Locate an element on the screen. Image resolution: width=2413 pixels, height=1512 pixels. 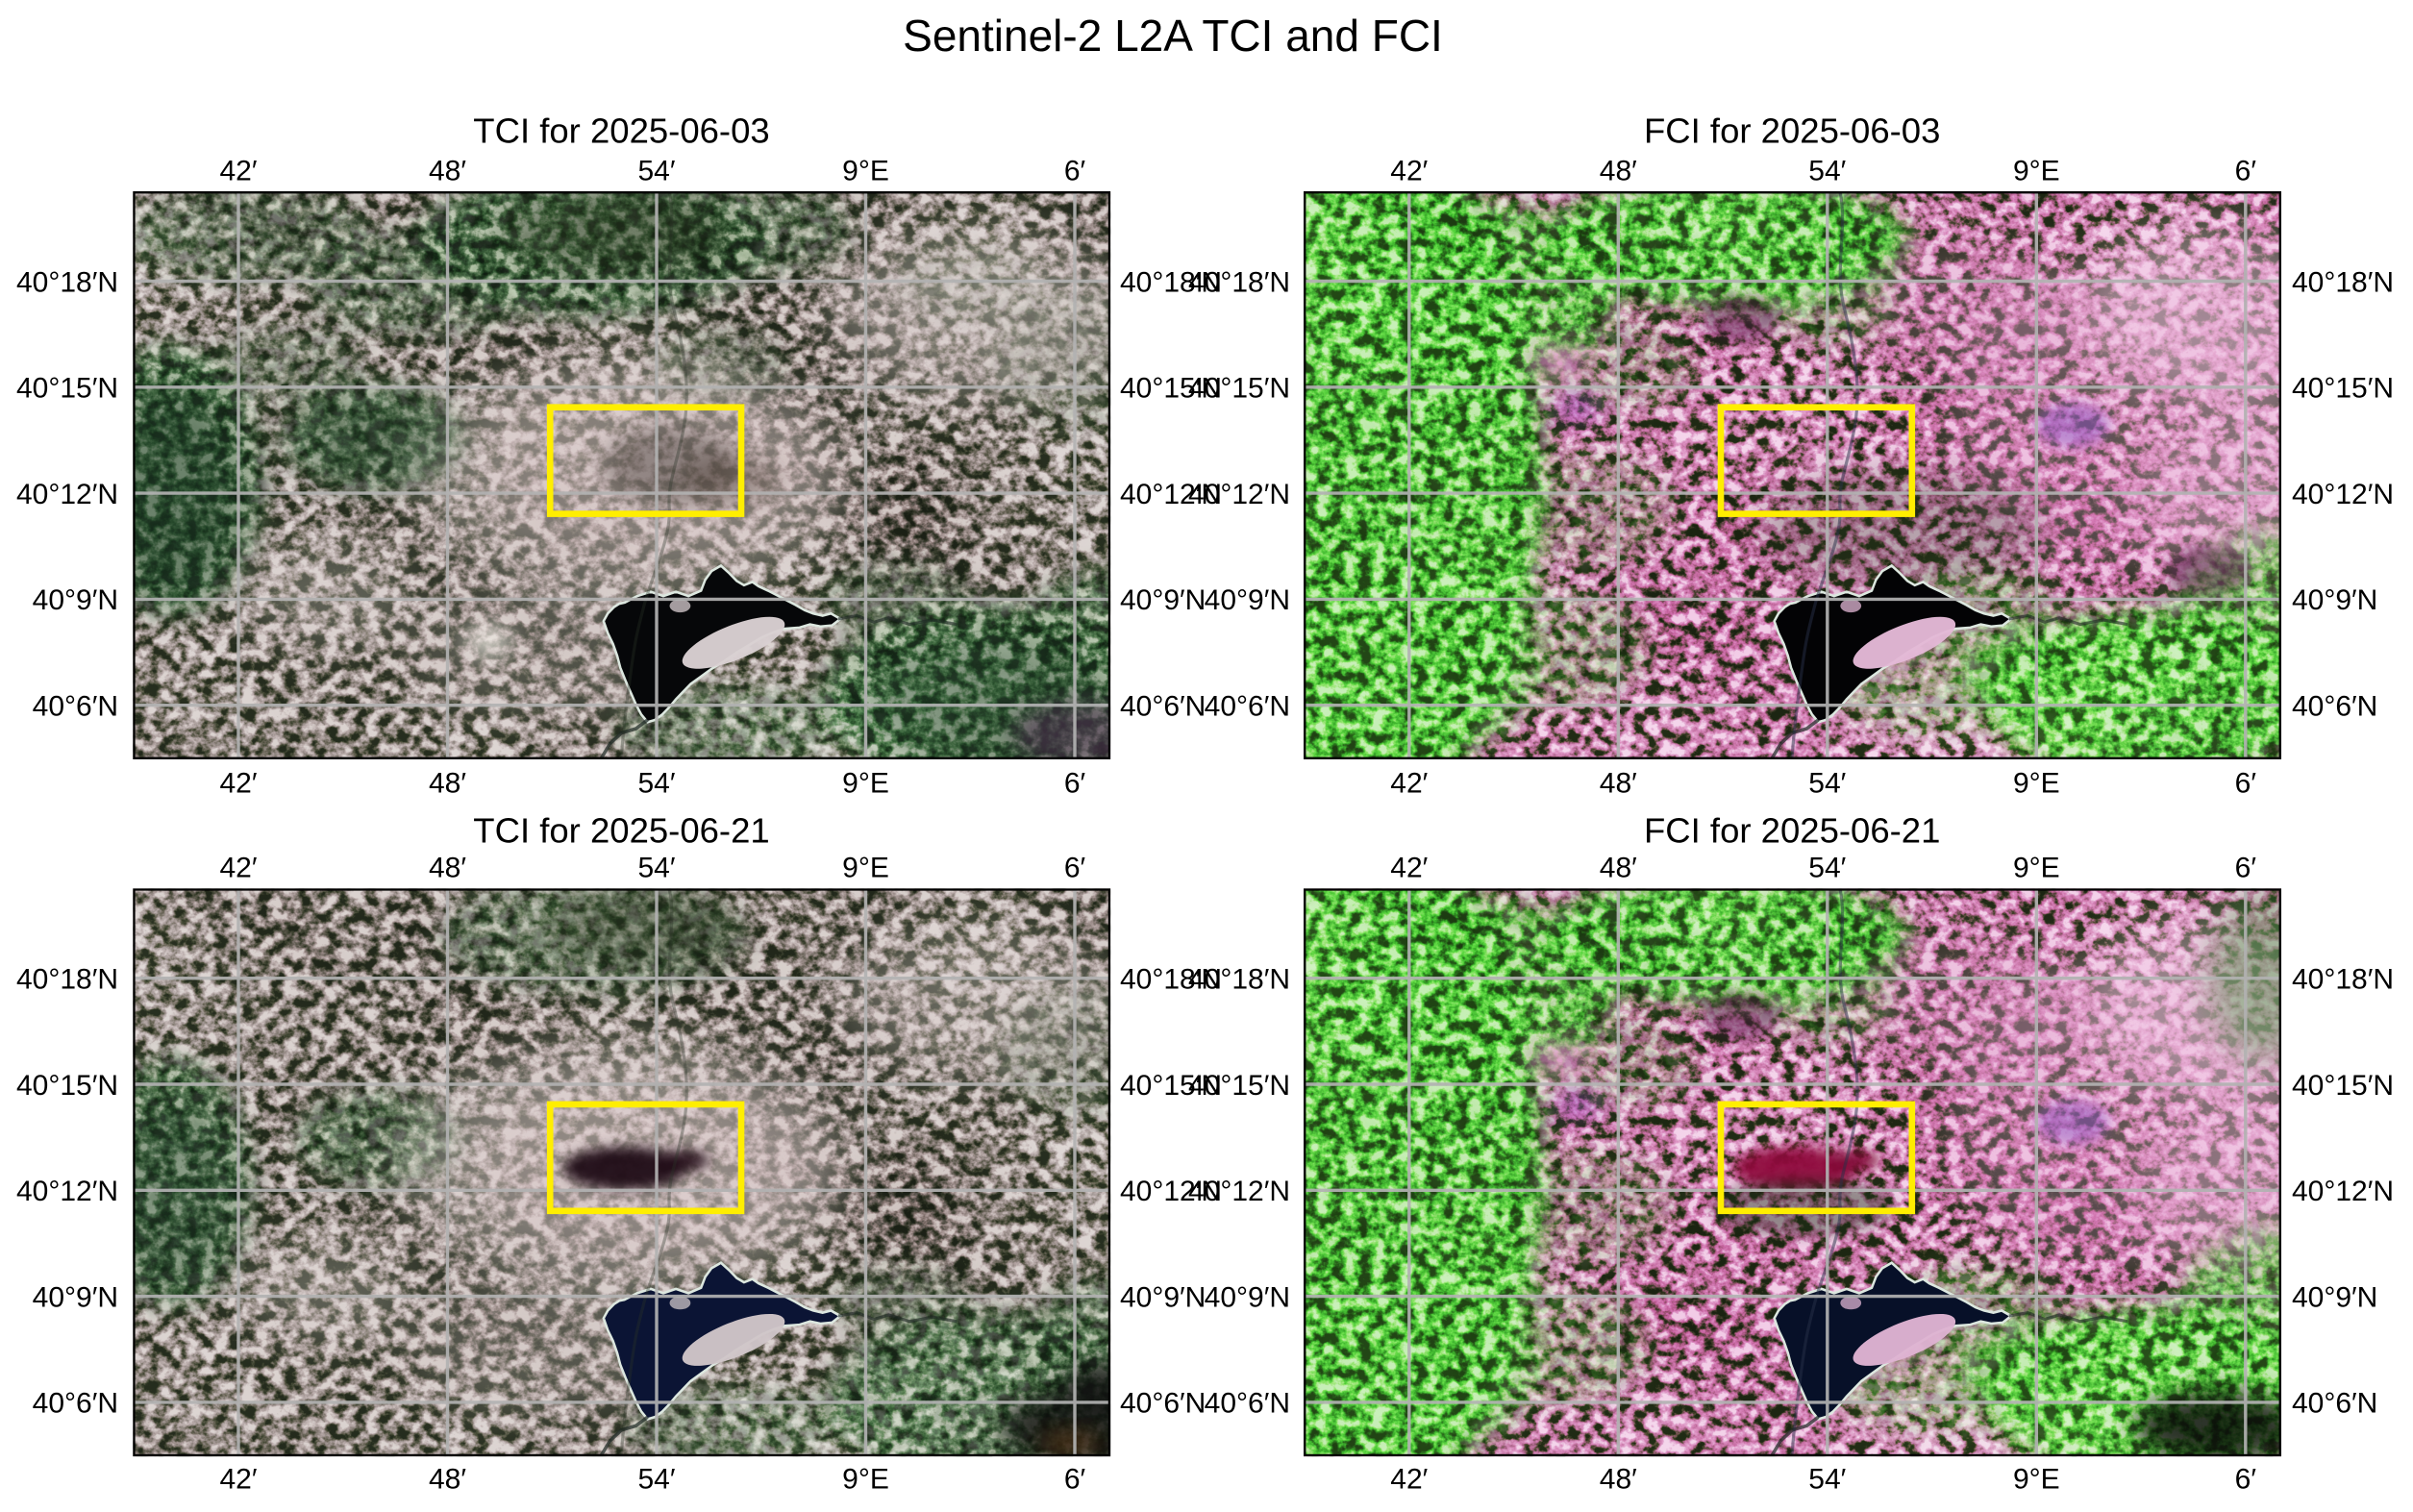
svg-text: Sentinel-2 L2A TCI and FCI is located at coordinates (1173, 36).